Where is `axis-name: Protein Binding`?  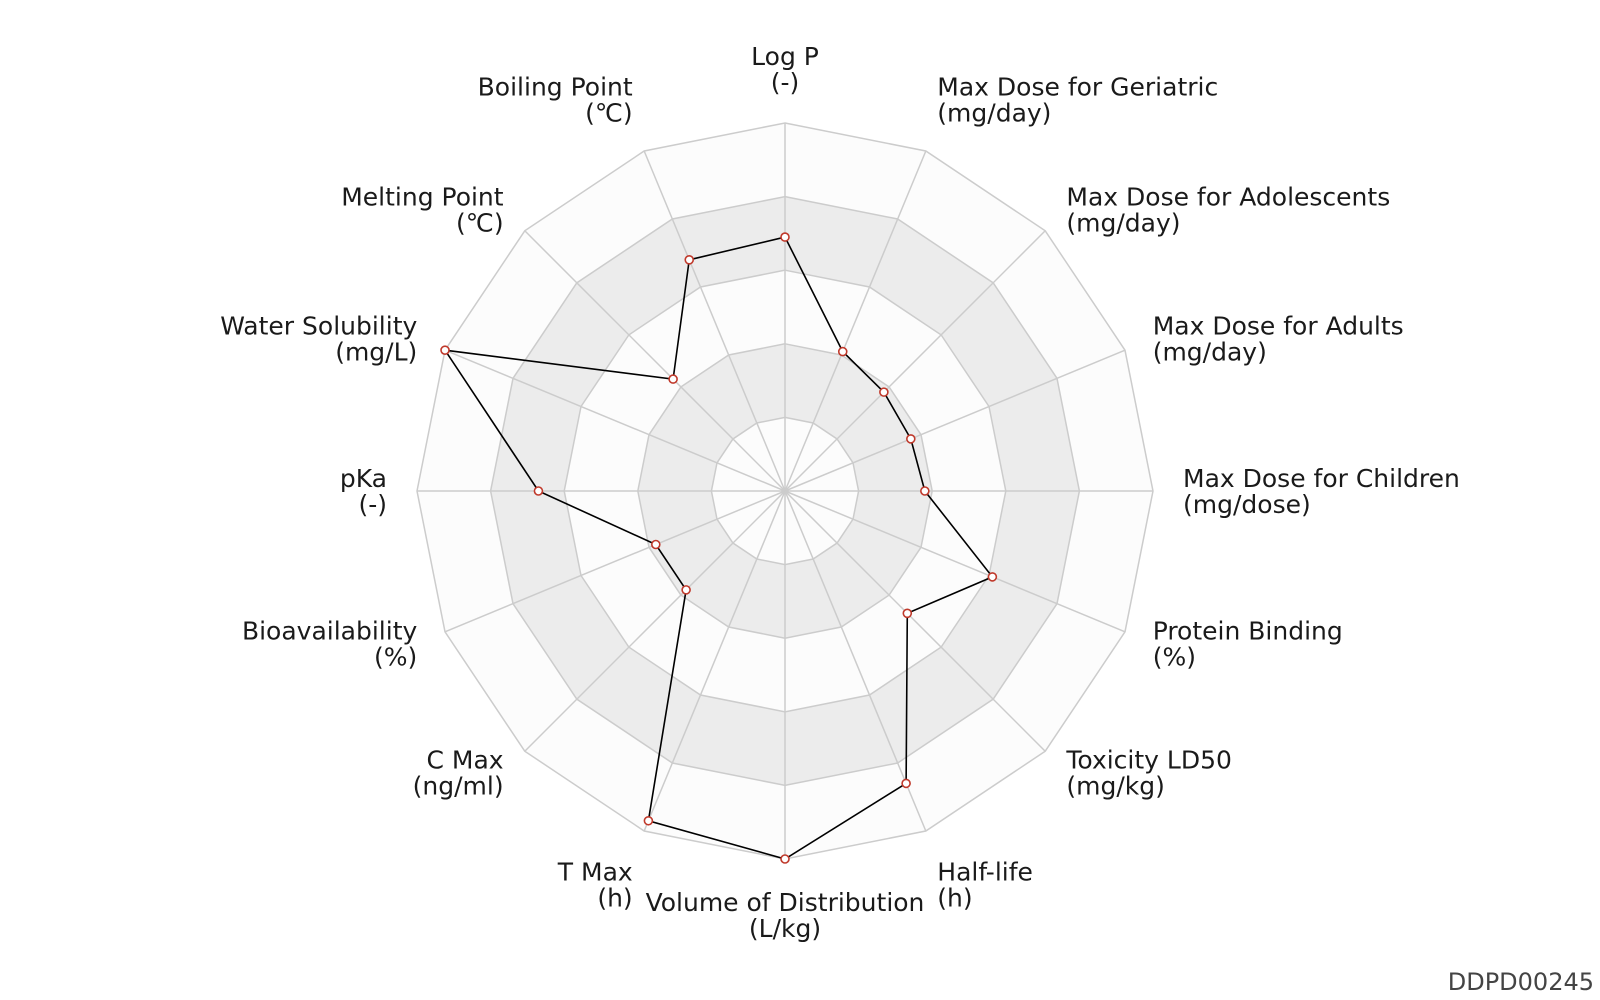
axis-name: Protein Binding is located at coordinates (1248, 630).